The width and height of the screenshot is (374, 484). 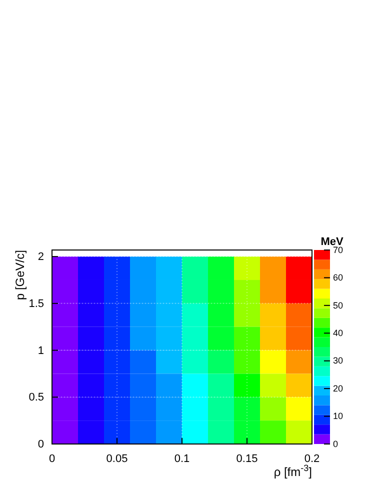 What do you see at coordinates (36, 398) in the screenshot?
I see `y-tick-label: 0.5` at bounding box center [36, 398].